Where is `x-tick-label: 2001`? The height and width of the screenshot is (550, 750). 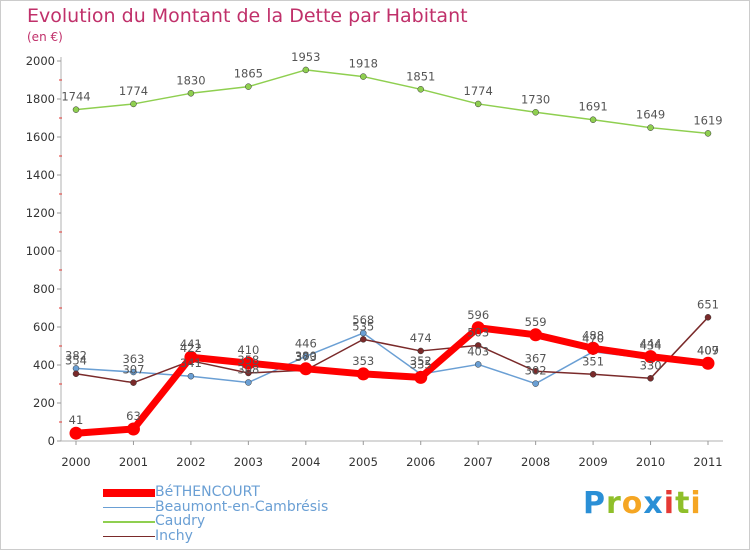 x-tick-label: 2001 is located at coordinates (133, 462).